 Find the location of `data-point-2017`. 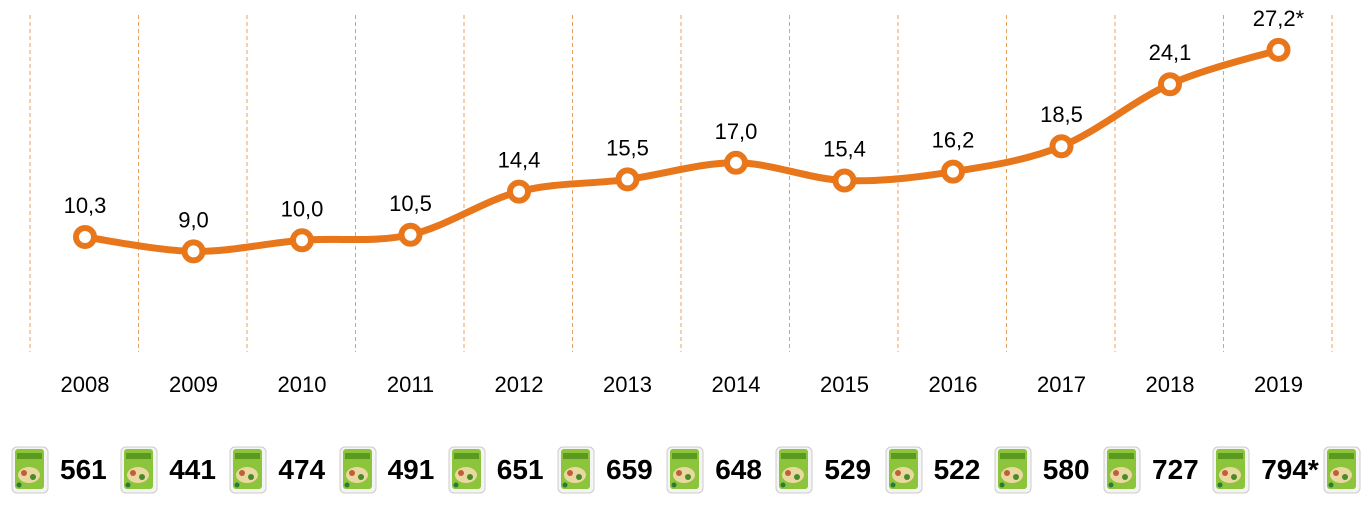

data-point-2017 is located at coordinates (1061, 146).